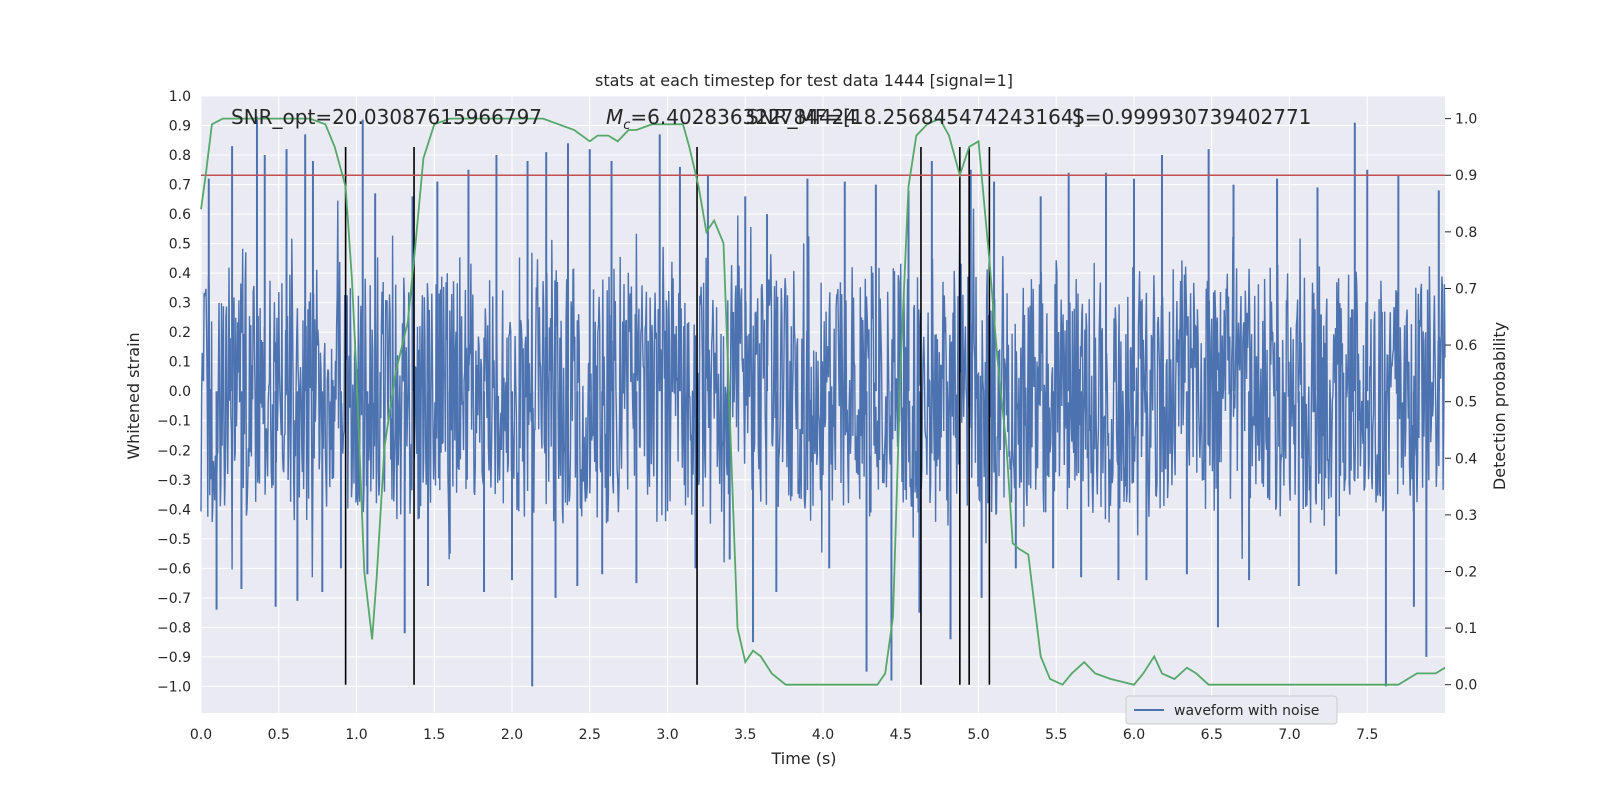 Image resolution: width=1600 pixels, height=800 pixels. Describe the element at coordinates (614, 117) in the screenshot. I see `annotation-mc-symbol: M` at that location.